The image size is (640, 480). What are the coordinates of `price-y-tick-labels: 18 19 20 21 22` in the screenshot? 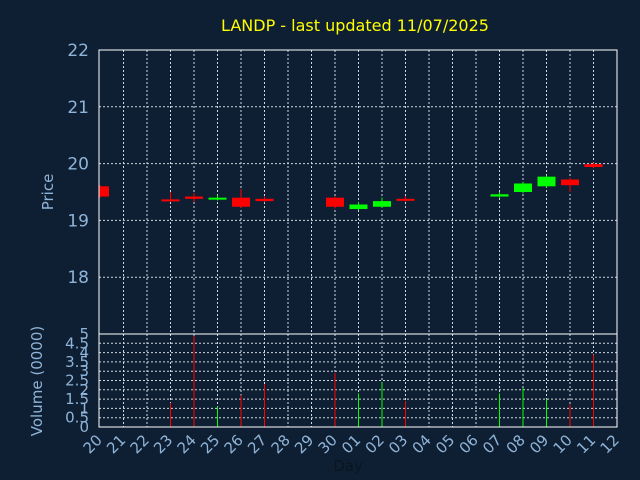 It's located at (78, 164).